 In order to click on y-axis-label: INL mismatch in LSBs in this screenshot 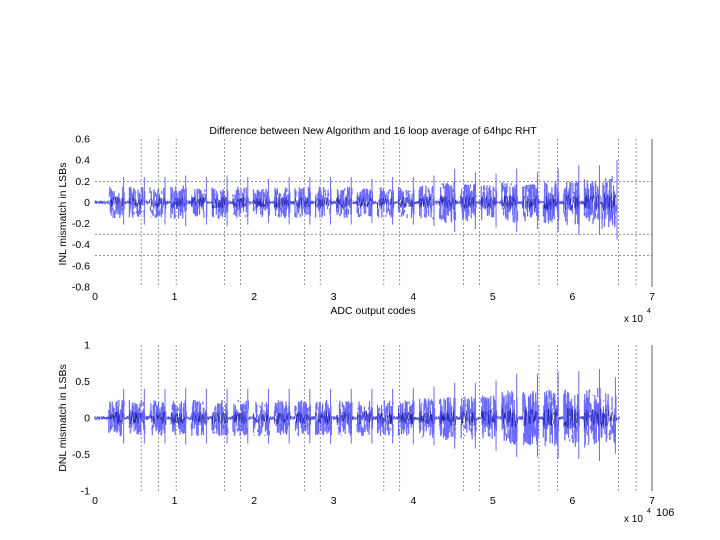, I will do `click(63, 214)`.